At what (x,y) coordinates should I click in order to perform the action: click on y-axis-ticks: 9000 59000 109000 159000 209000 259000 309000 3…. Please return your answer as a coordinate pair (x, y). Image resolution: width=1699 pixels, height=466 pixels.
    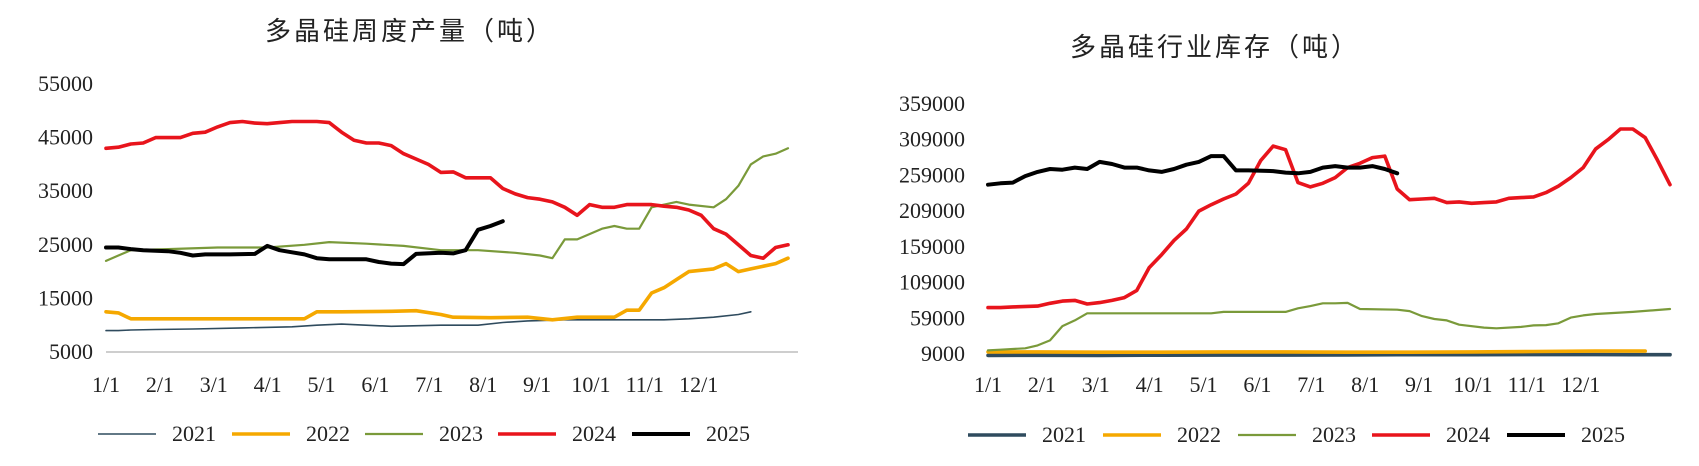
    Looking at the image, I should click on (932, 228).